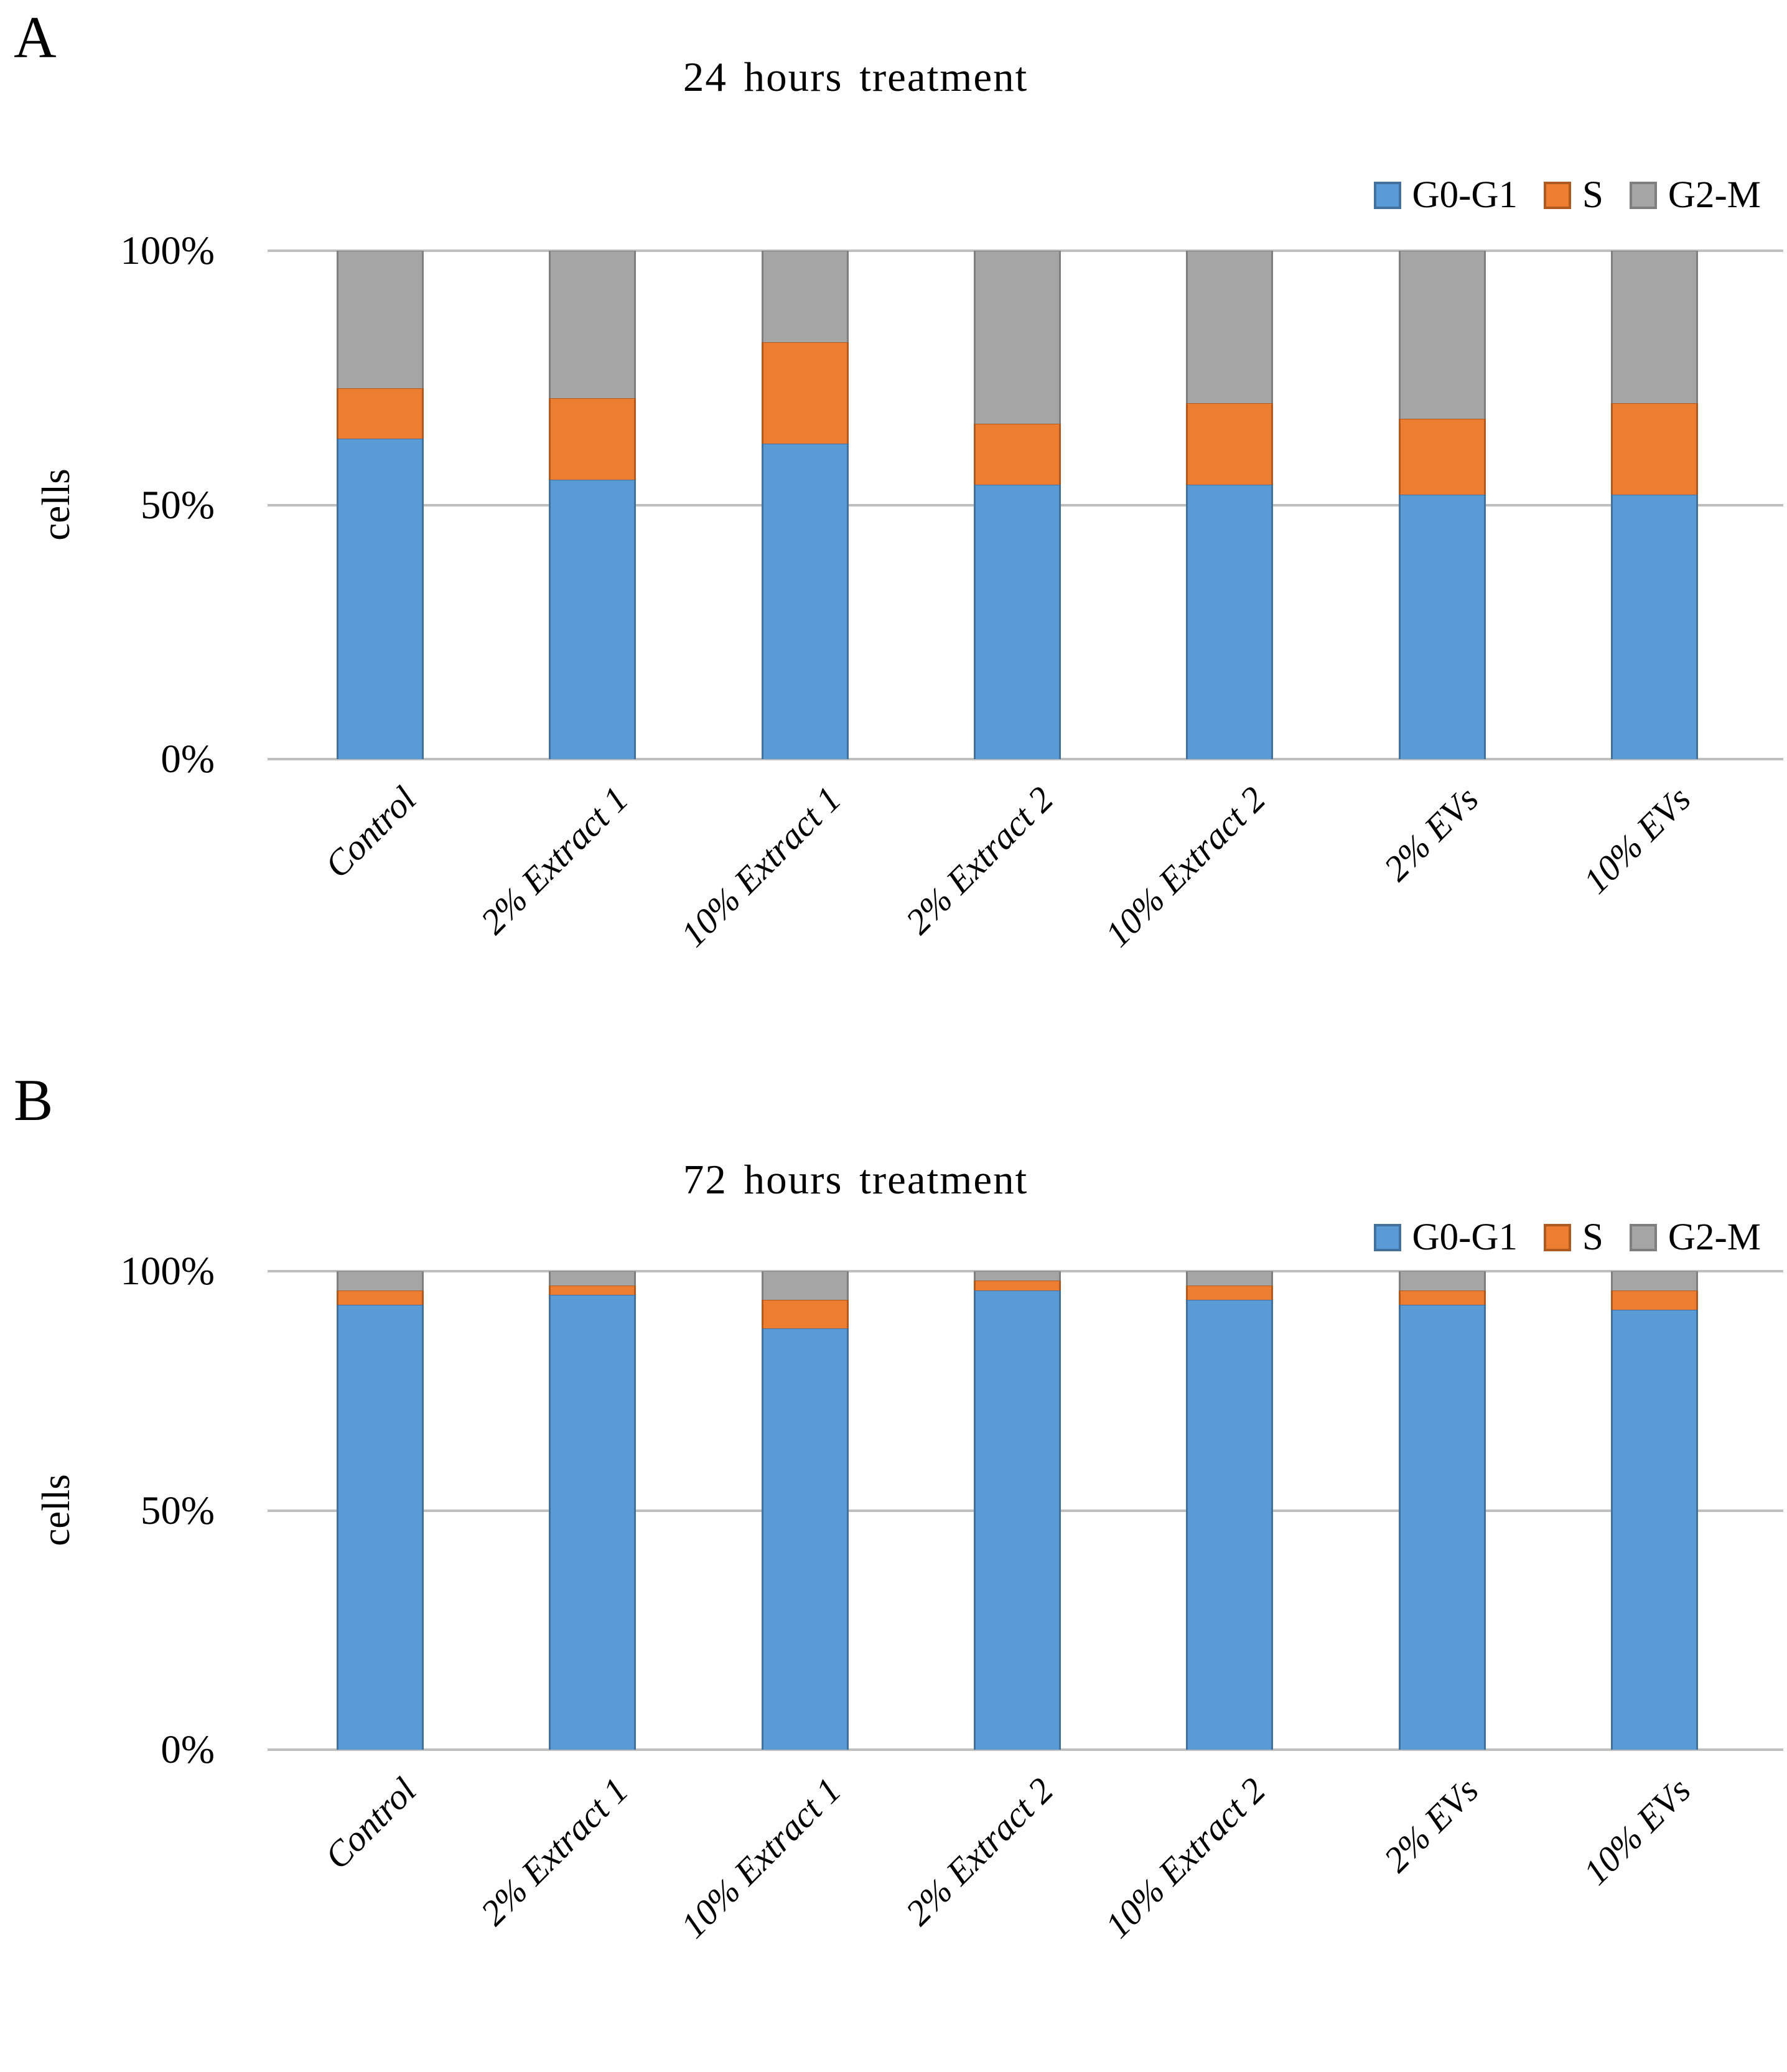  What do you see at coordinates (1017, 1276) in the screenshot?
I see `bar-segment-g2-m-2-extract-2-b` at bounding box center [1017, 1276].